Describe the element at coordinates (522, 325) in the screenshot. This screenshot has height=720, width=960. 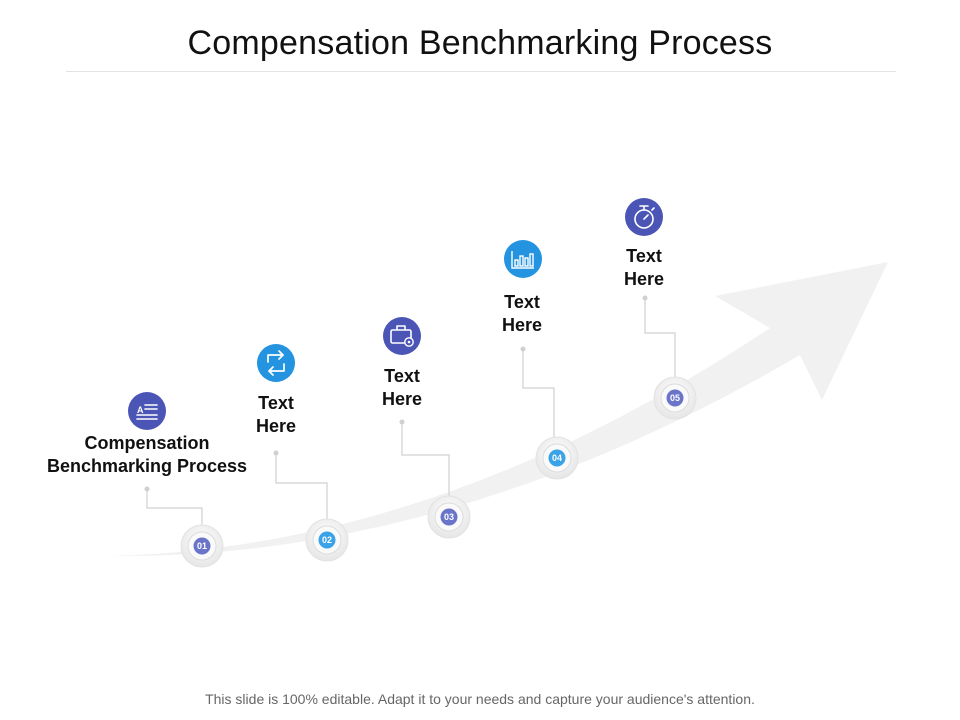
I see `step-label-4-line2: Here` at that location.